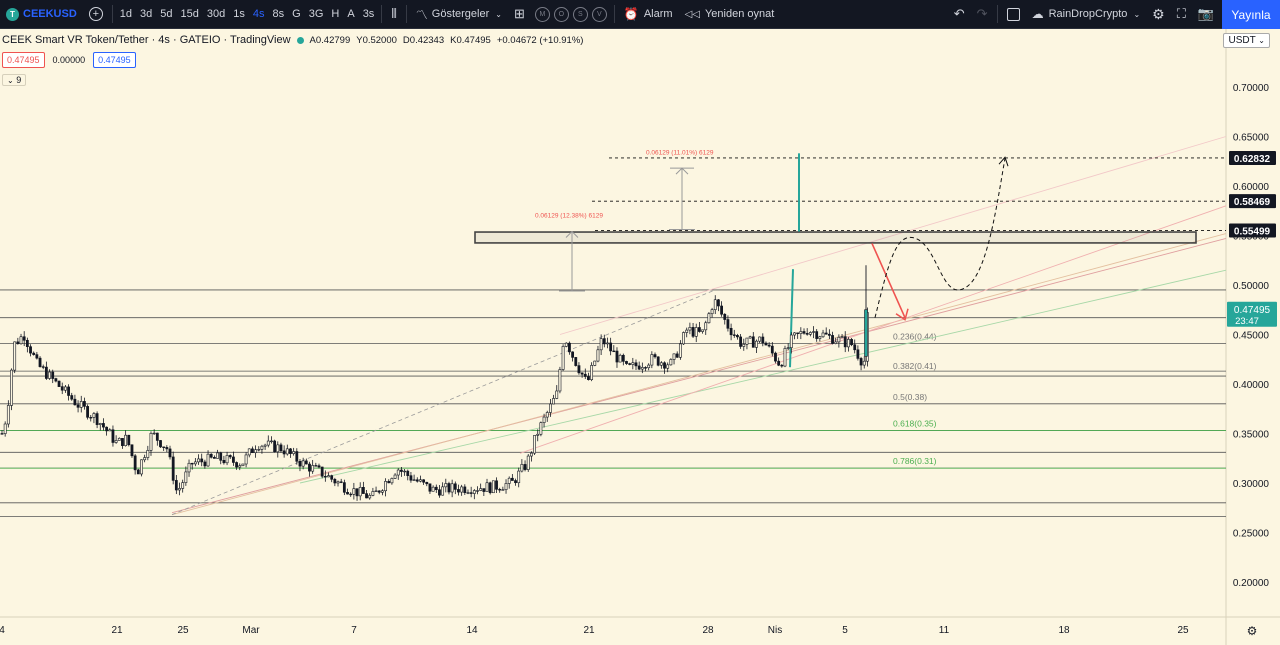 The height and width of the screenshot is (645, 1280). What do you see at coordinates (23, 60) in the screenshot?
I see `sell-price-button: 0.47495` at bounding box center [23, 60].